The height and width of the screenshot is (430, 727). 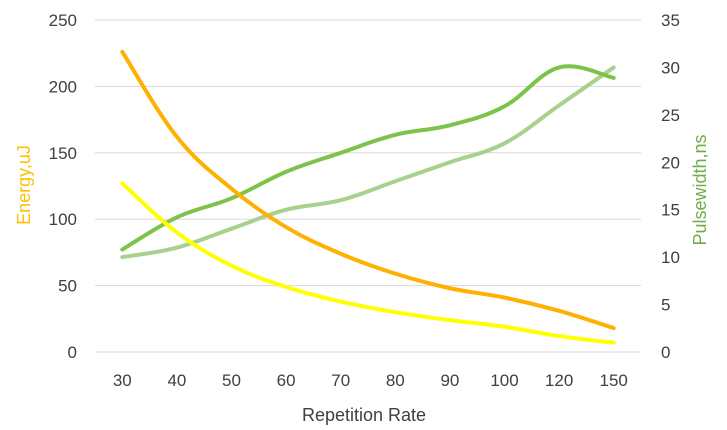 I want to click on right-tick-label: 10, so click(x=670, y=257).